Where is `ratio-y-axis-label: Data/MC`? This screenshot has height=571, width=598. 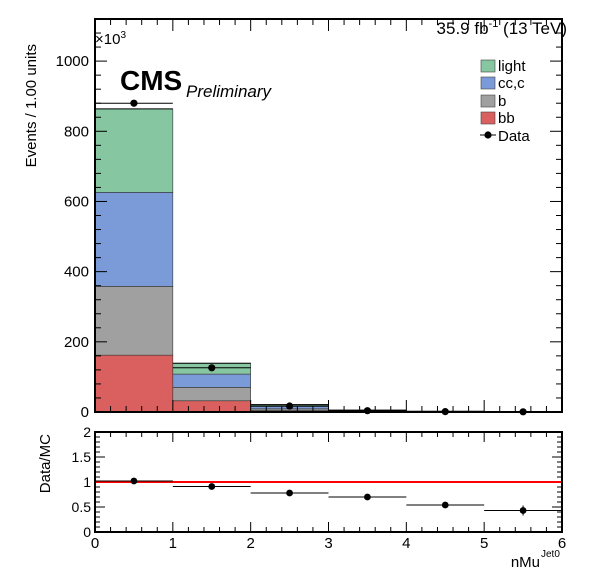
ratio-y-axis-label: Data/MC is located at coordinates (45, 463).